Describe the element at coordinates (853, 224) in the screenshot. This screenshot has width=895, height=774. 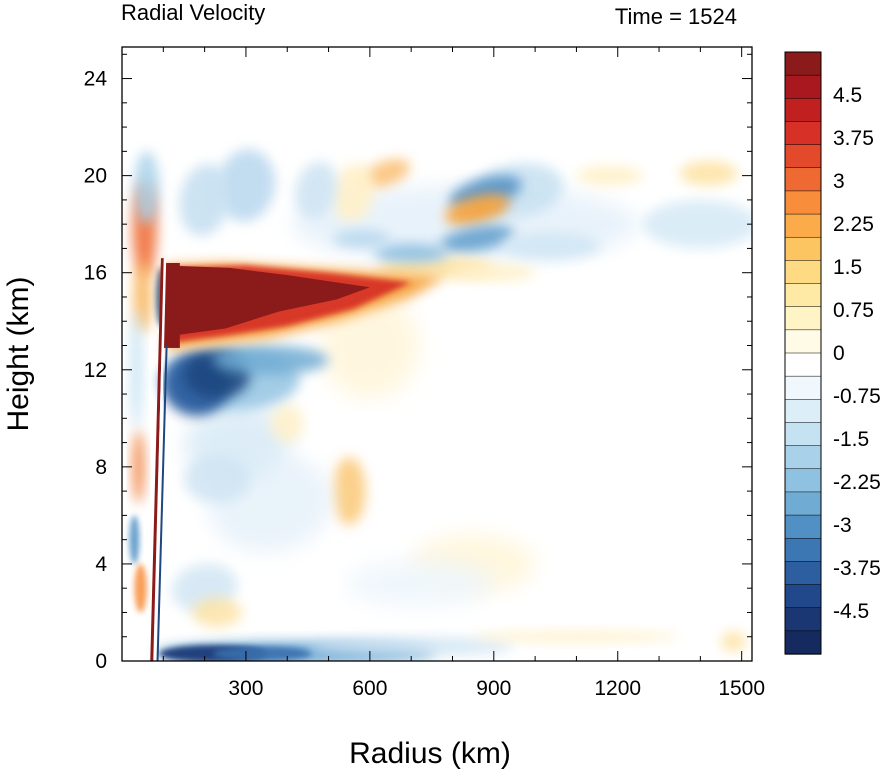
I see `colorbar-tick-label: 2.25` at that location.